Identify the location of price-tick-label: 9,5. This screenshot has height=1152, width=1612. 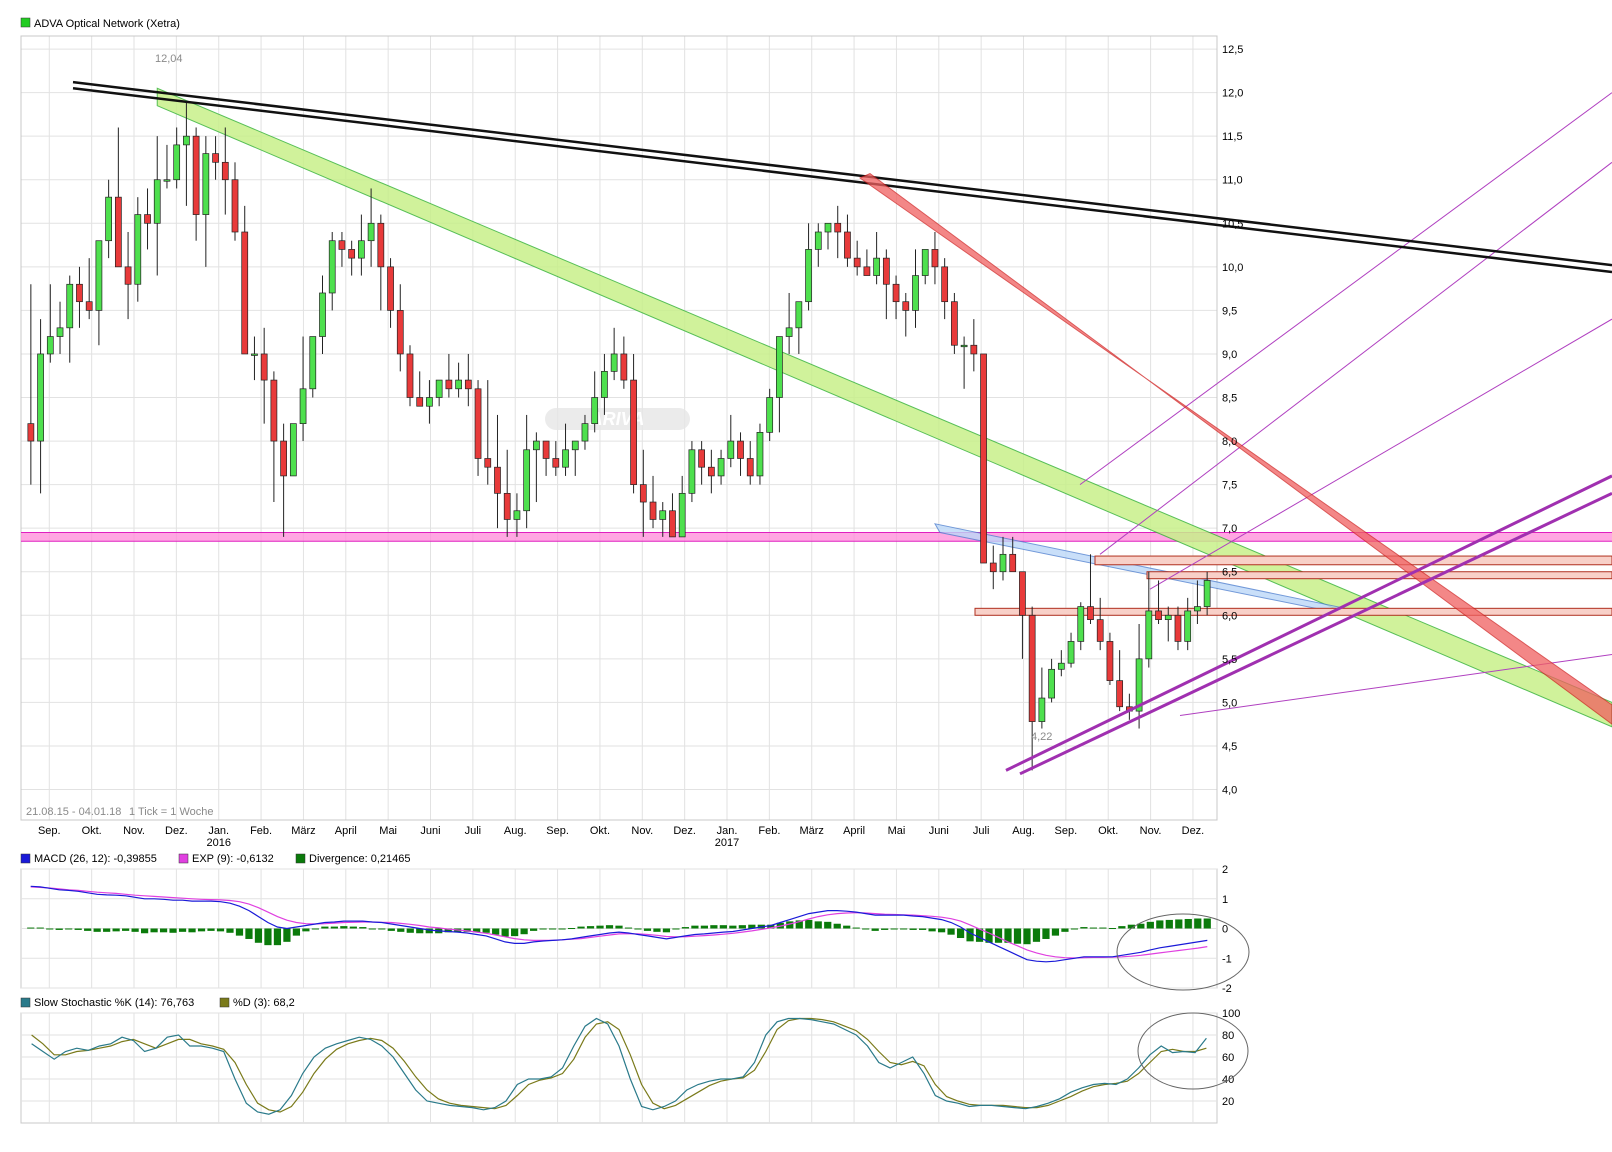
(1229, 311).